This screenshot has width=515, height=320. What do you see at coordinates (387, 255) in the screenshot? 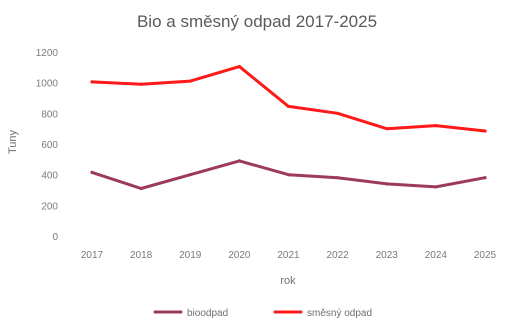
I see `x-tick-label: 2023` at bounding box center [387, 255].